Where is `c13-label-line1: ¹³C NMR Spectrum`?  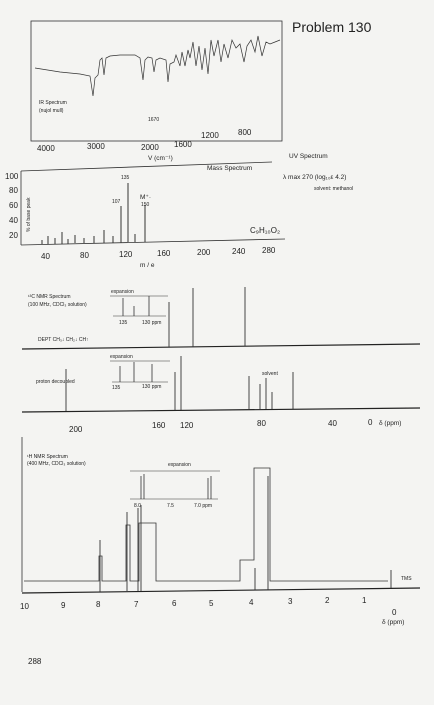
c13-label-line1: ¹³C NMR Spectrum is located at coordinates (49, 297).